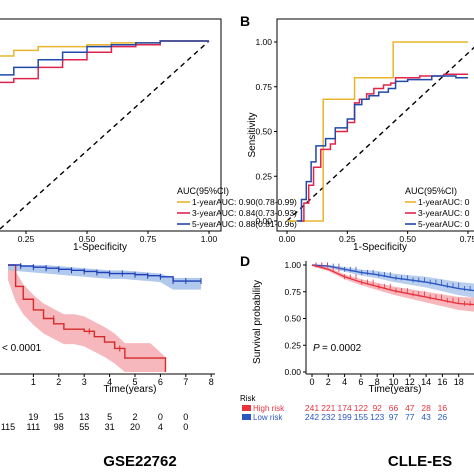 The height and width of the screenshot is (474, 474). What do you see at coordinates (110, 427) in the screenshot?
I see `panel-c-risk-count: 31` at bounding box center [110, 427].